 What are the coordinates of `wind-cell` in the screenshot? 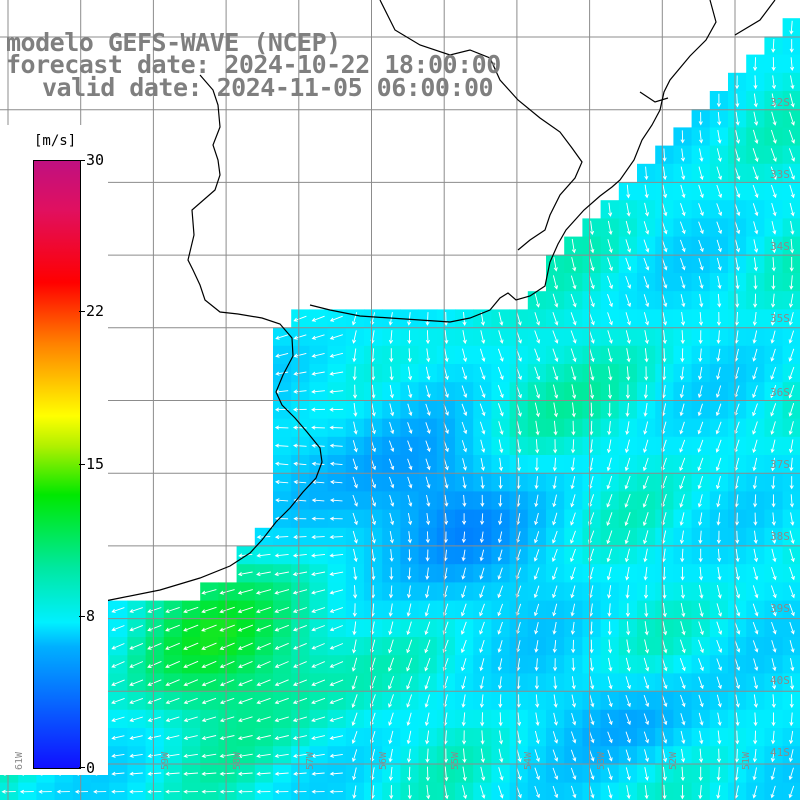 It's located at (791, 137).